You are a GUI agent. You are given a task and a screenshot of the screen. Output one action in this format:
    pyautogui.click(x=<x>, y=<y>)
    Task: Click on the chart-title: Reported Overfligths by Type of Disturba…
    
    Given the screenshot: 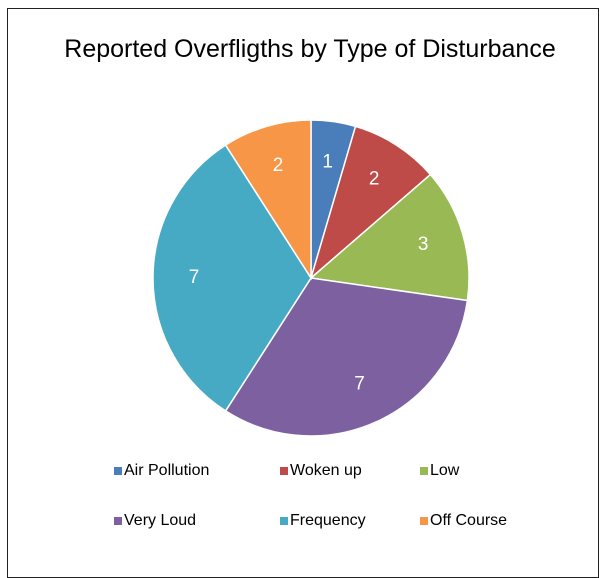 What is the action you would take?
    pyautogui.click(x=310, y=49)
    